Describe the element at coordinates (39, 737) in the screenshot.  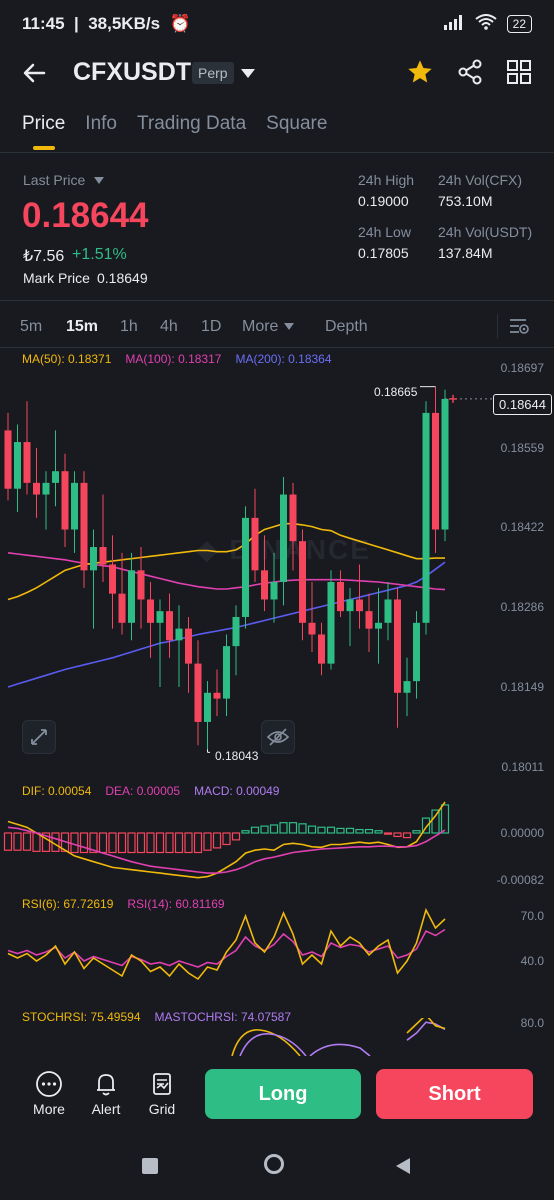
I see `fullscreen-expand-icon` at that location.